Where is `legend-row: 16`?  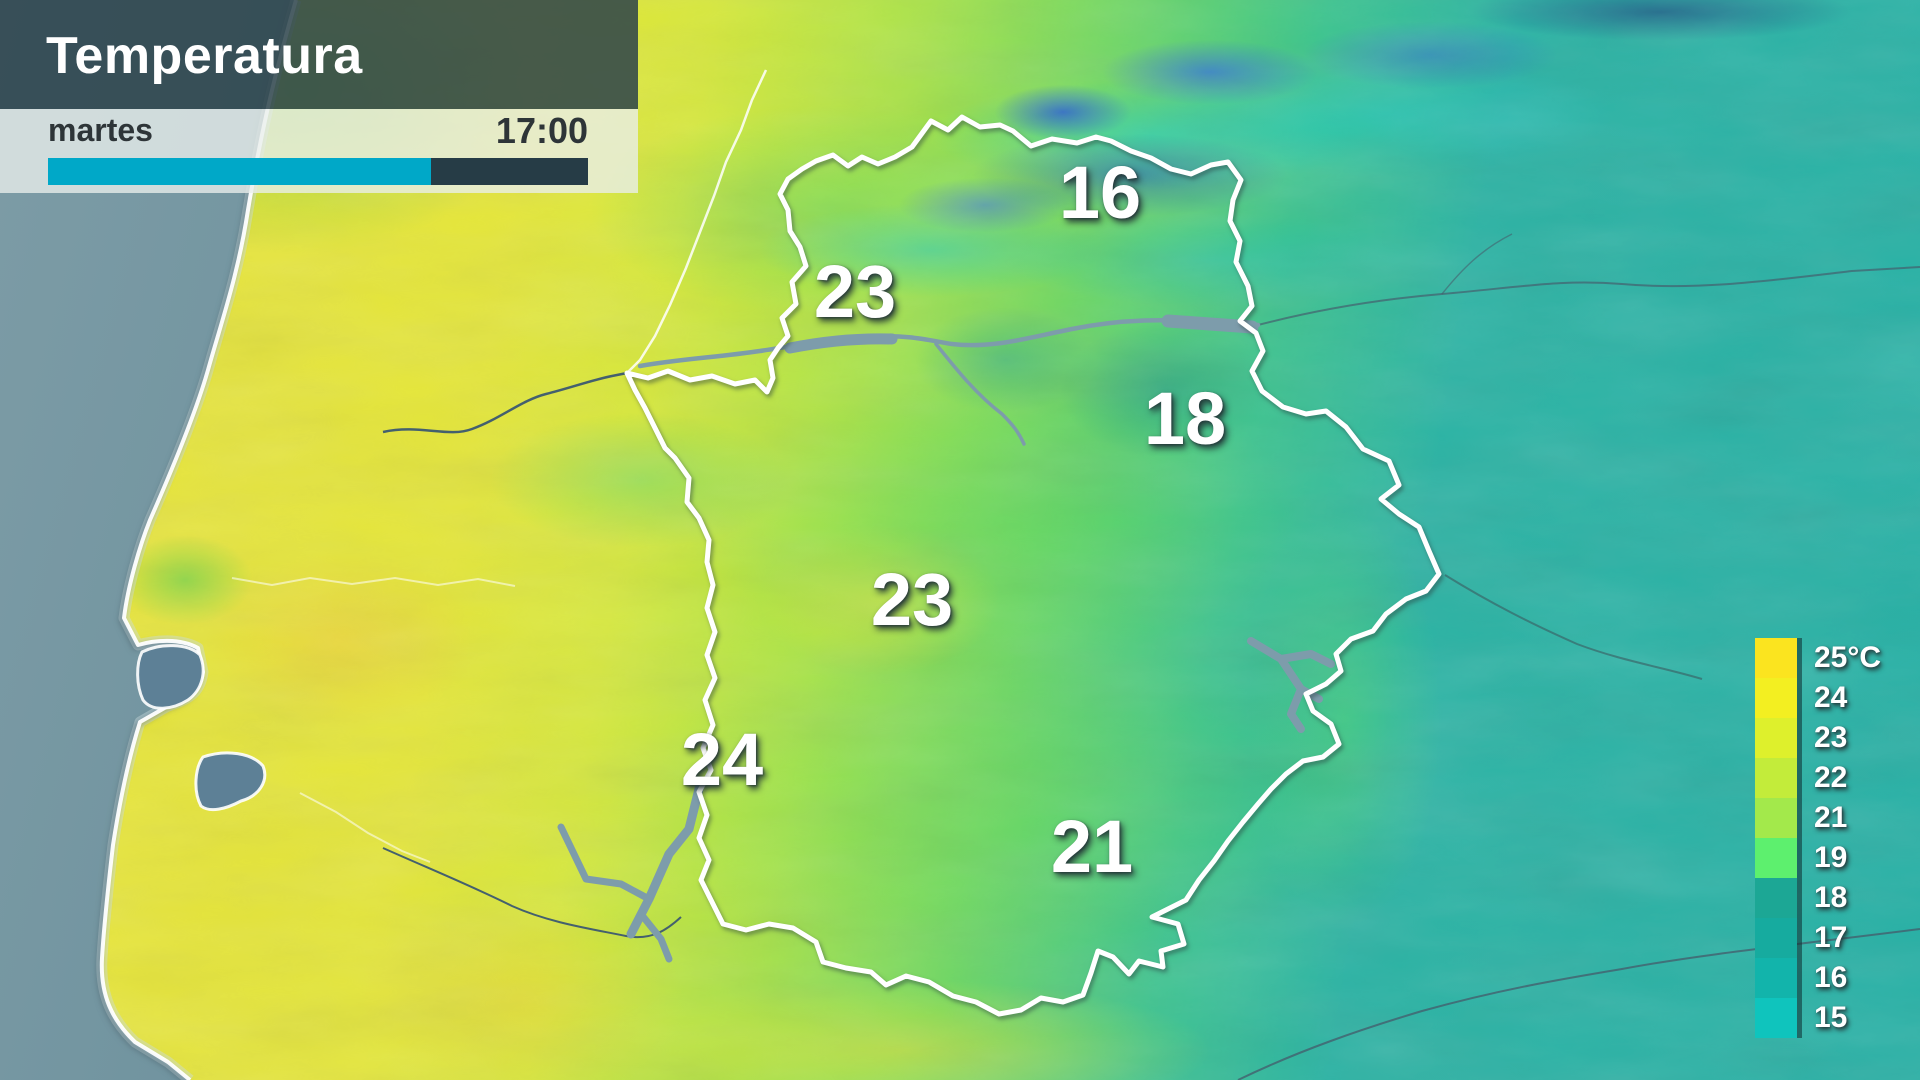 legend-row: 16 is located at coordinates (1818, 978).